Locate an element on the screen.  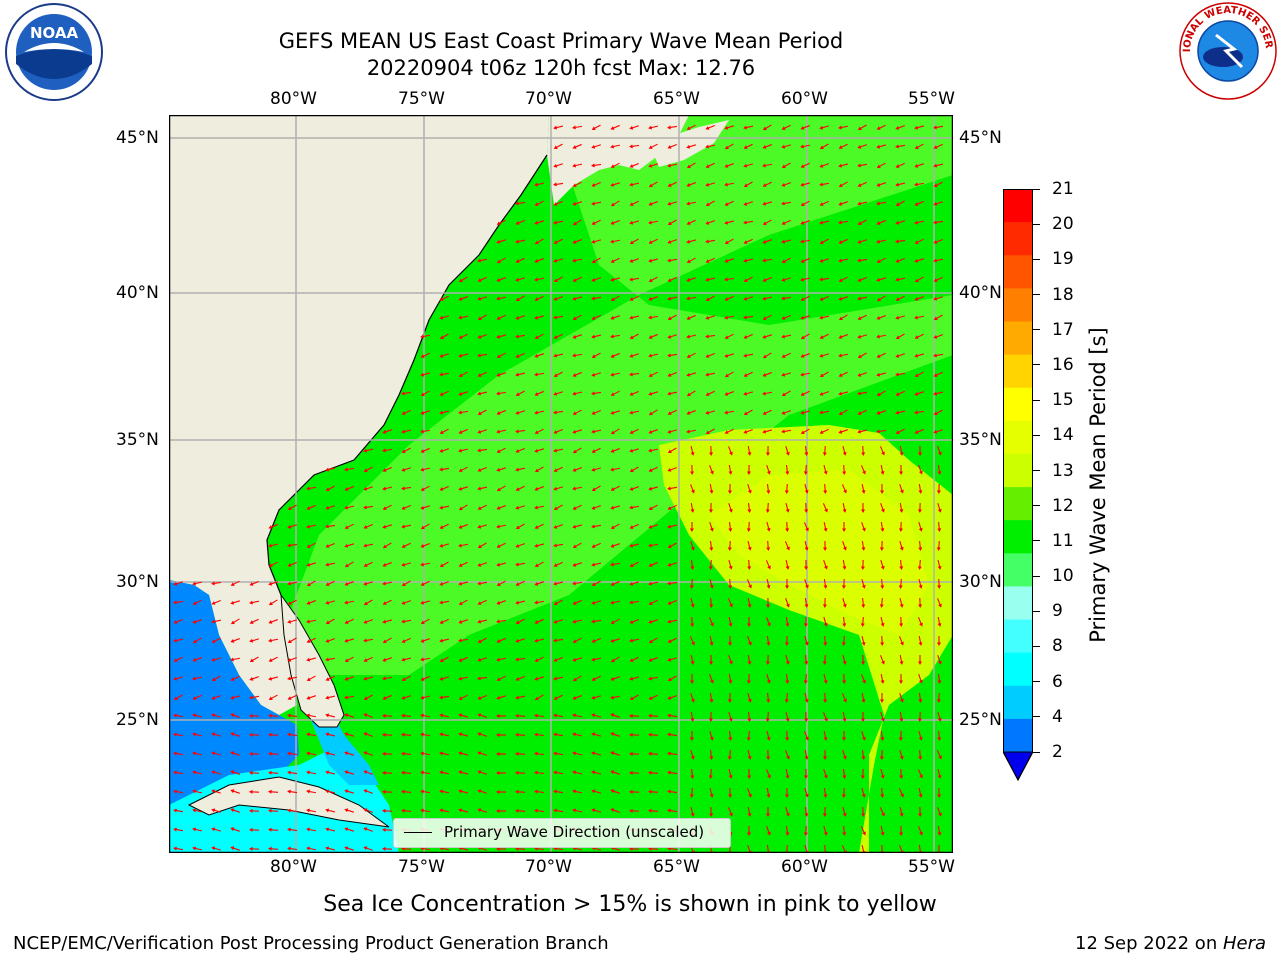
legend-line-sample is located at coordinates (418, 832).